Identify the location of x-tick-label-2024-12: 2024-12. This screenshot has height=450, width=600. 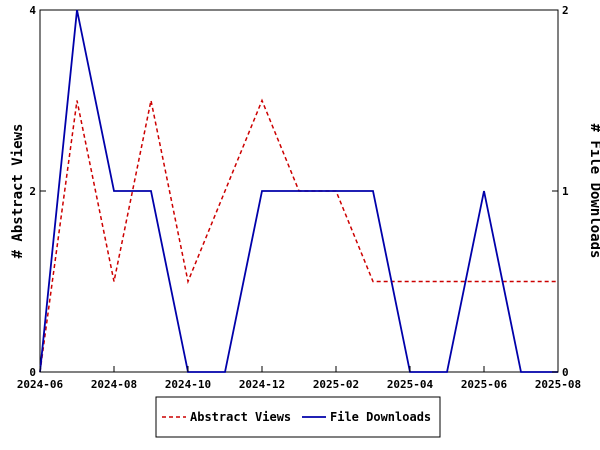
(262, 384).